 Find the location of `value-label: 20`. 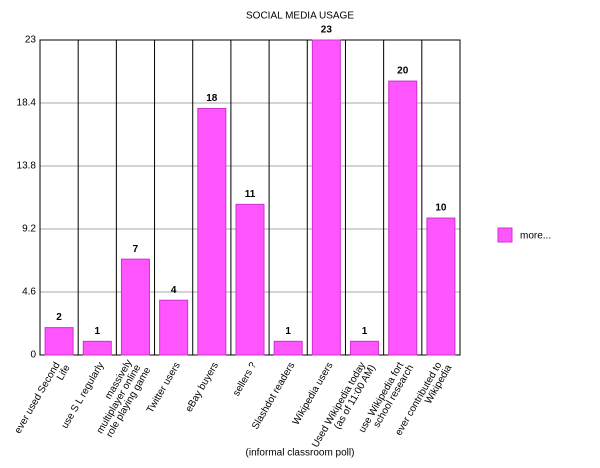

value-label: 20 is located at coordinates (403, 71).